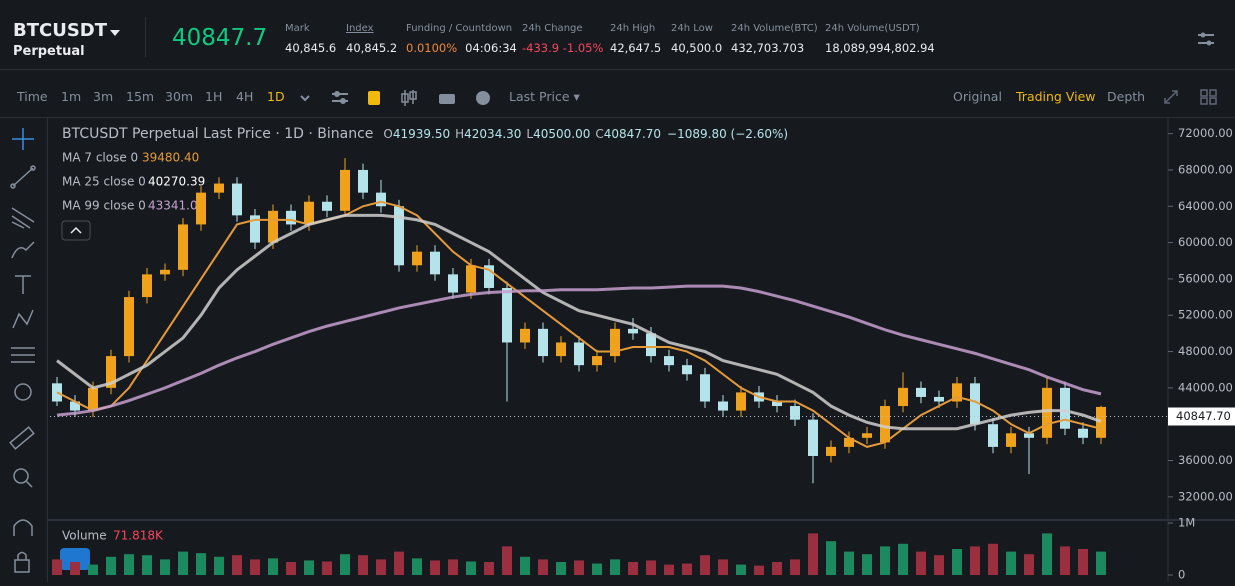 The height and width of the screenshot is (586, 1235). I want to click on y-tick-label: 32000.00, so click(1205, 496).